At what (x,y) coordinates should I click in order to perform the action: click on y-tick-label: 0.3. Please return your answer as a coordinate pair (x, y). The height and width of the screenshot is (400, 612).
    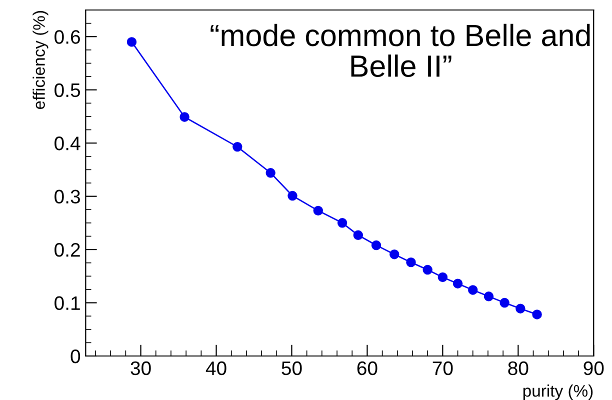
    Looking at the image, I should click on (67, 197).